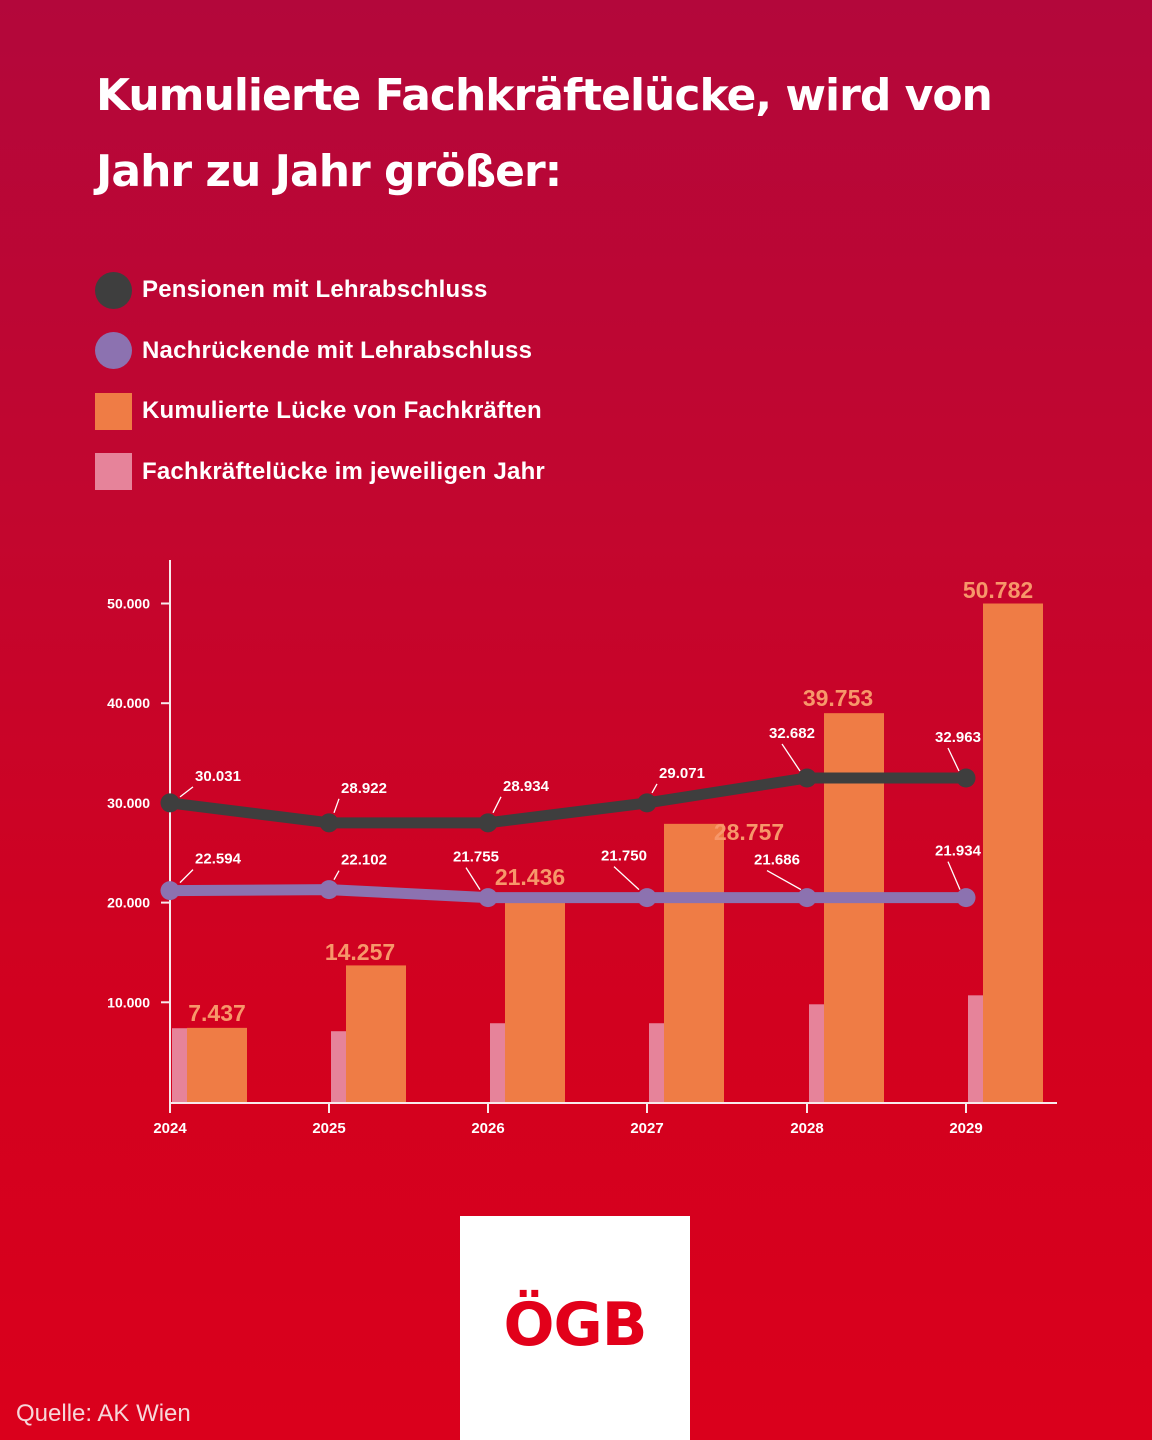 This screenshot has width=1152, height=1440. I want to click on y-tick-label: 30.000, so click(128, 803).